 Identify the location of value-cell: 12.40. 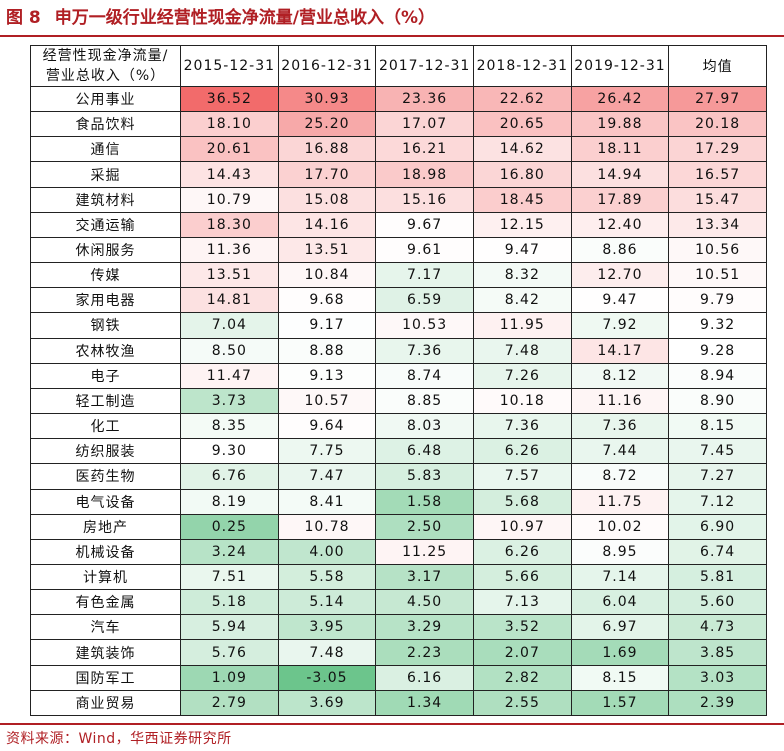
(620, 224).